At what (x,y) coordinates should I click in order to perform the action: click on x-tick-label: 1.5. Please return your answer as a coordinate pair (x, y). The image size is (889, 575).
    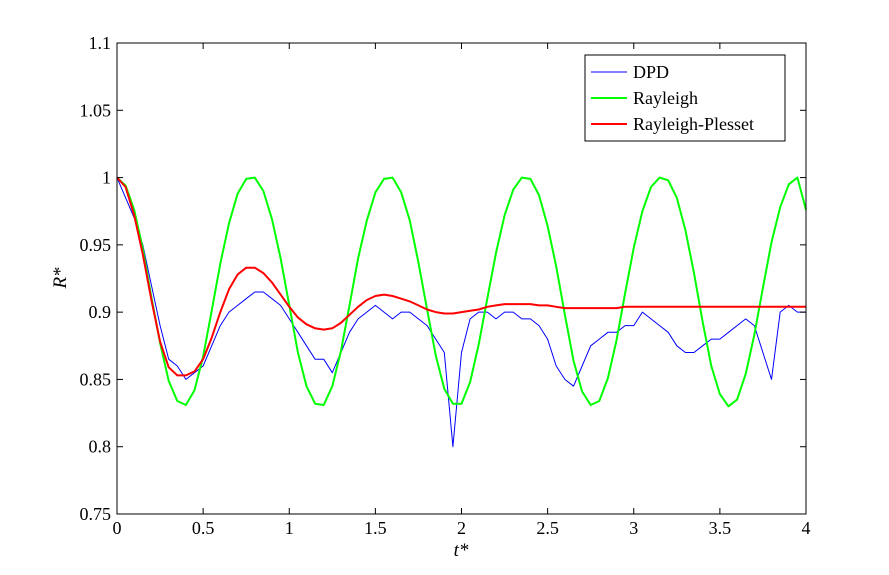
    Looking at the image, I should click on (375, 528).